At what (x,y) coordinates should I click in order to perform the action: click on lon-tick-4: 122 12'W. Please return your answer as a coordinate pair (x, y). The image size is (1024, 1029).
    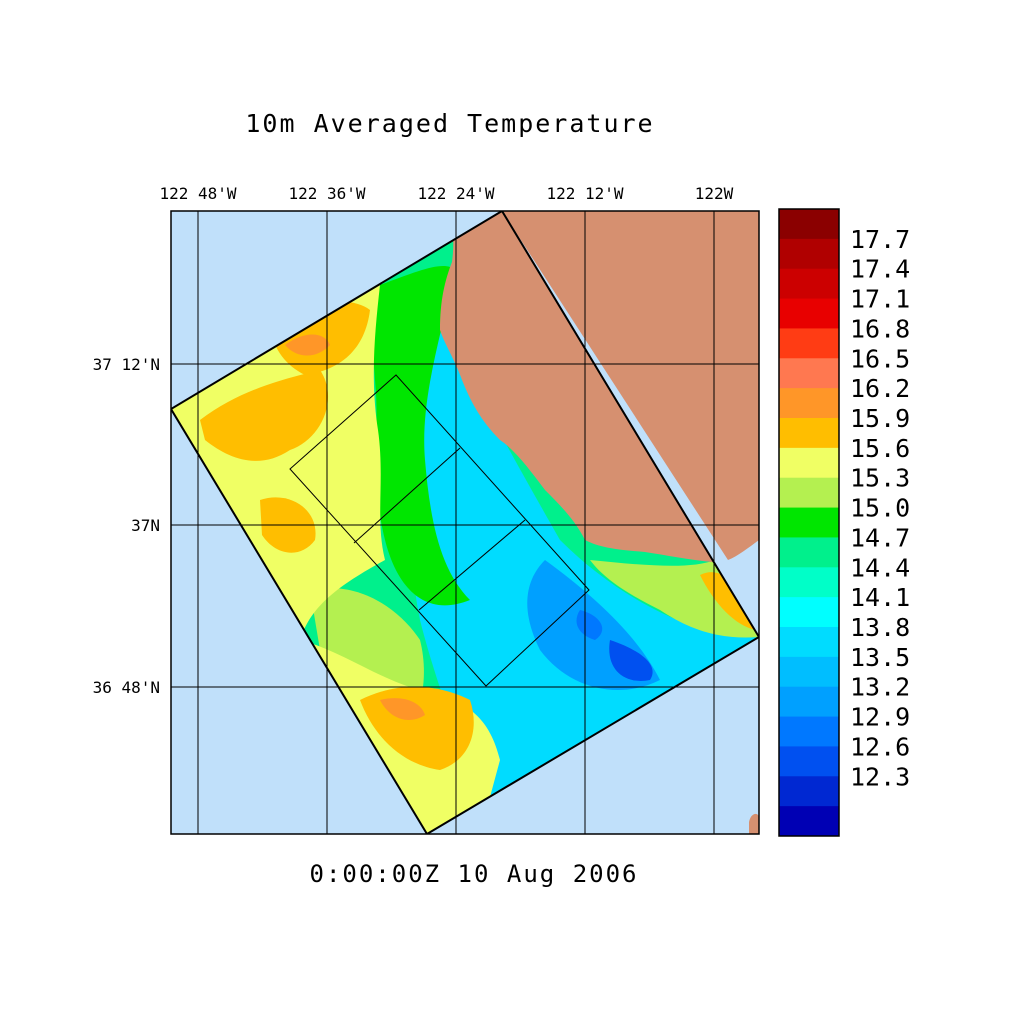
    Looking at the image, I should click on (584, 193).